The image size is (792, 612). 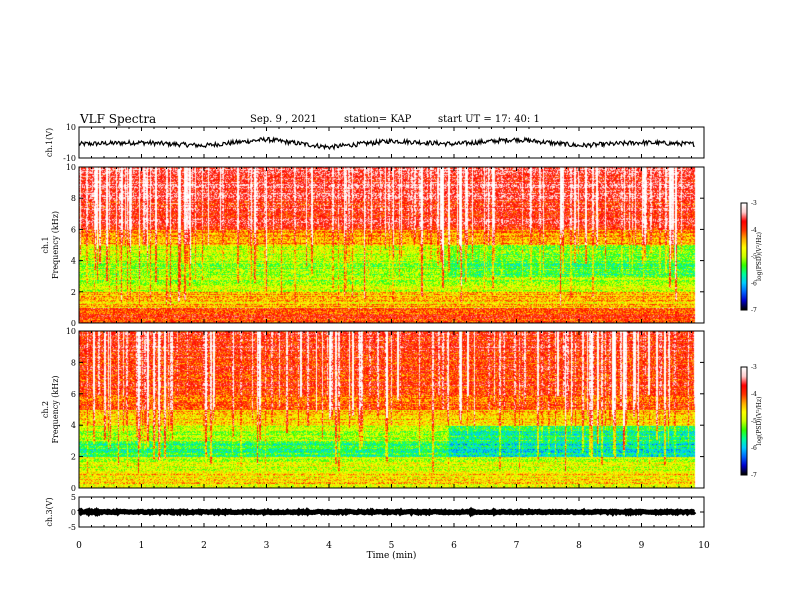 I want to click on ch1-spectrogram-colorbar-label: log(PSD)(V²/Hz), so click(x=759, y=256).